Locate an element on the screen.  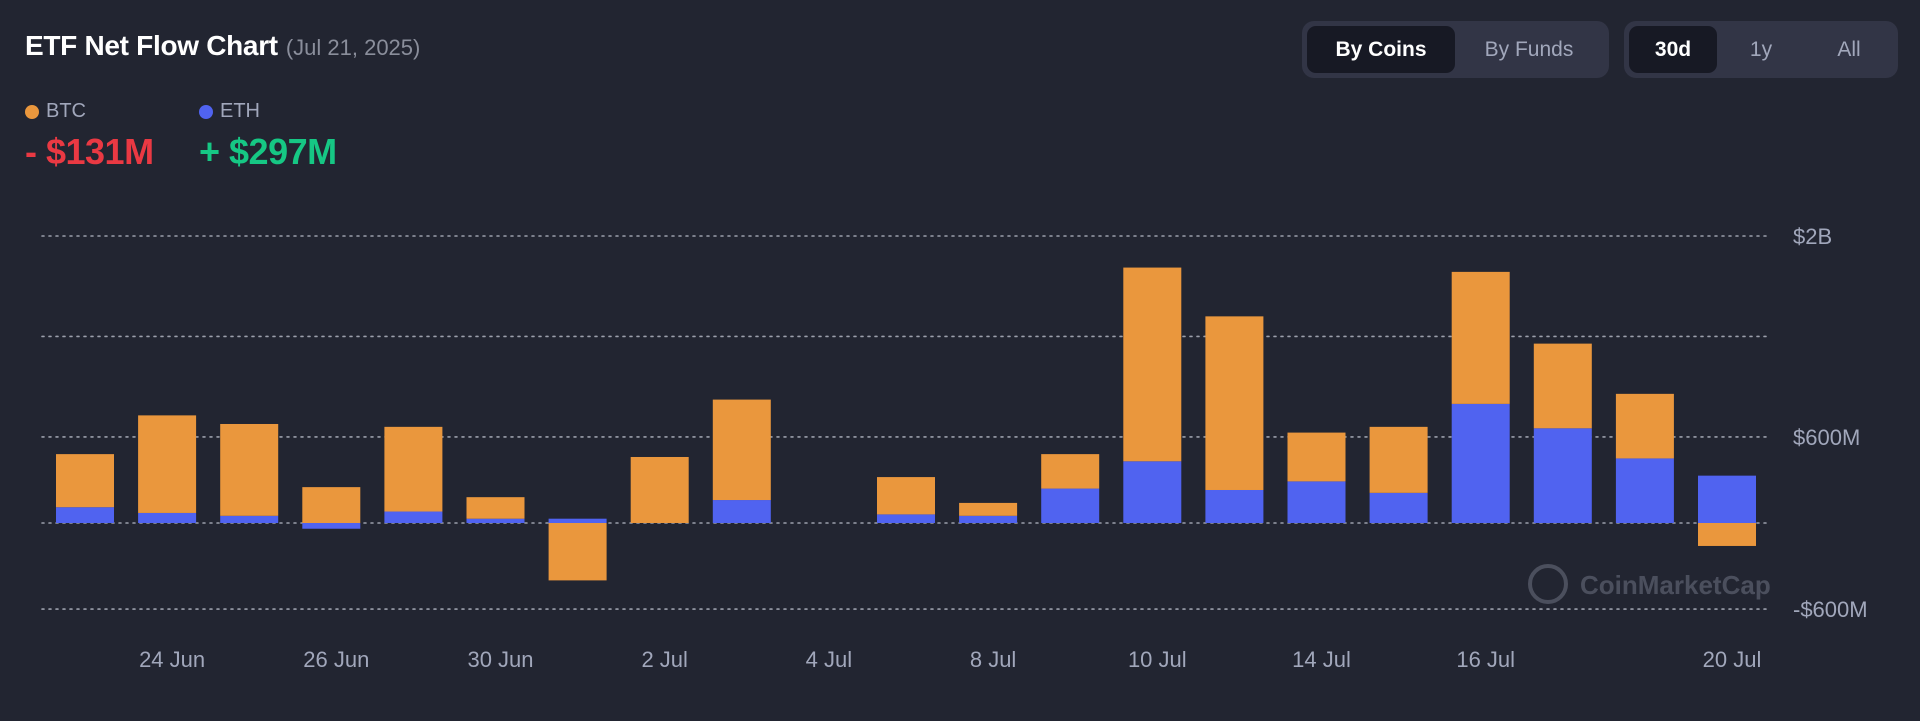
coinmarketcap-watermark: CoinMarketCap is located at coordinates (1649, 584).